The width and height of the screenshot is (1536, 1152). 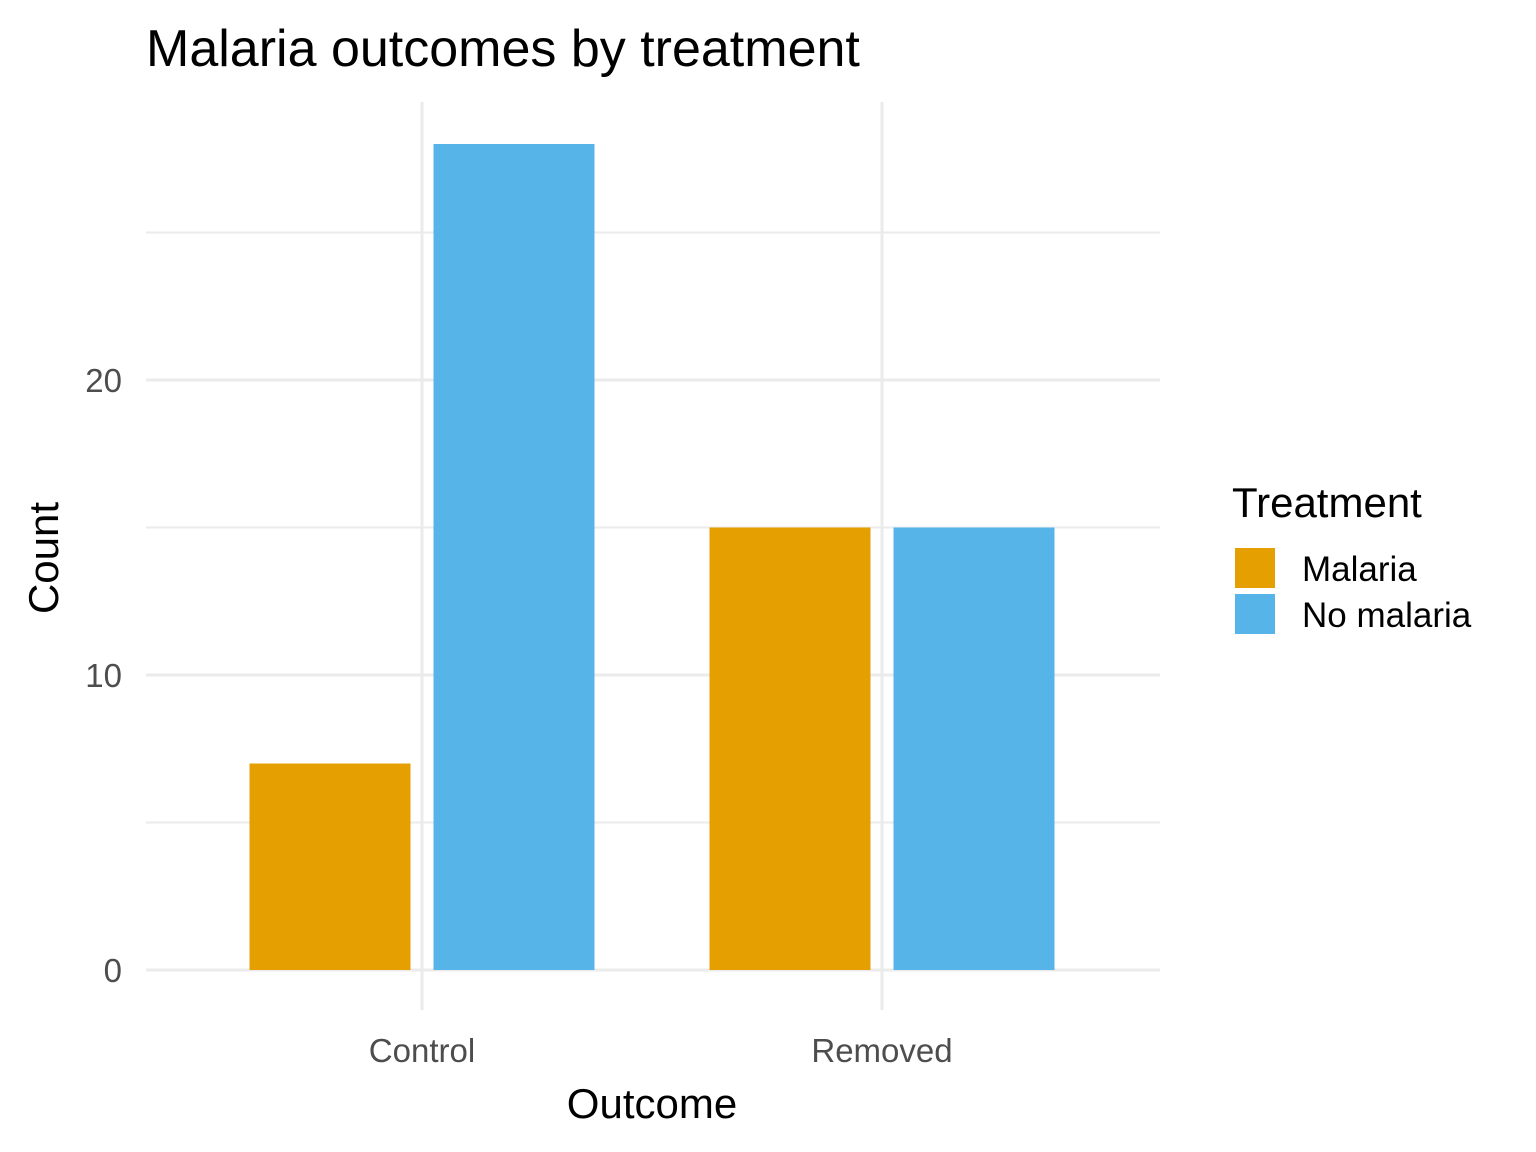 What do you see at coordinates (113, 970) in the screenshot?
I see `y-tick-label: 0` at bounding box center [113, 970].